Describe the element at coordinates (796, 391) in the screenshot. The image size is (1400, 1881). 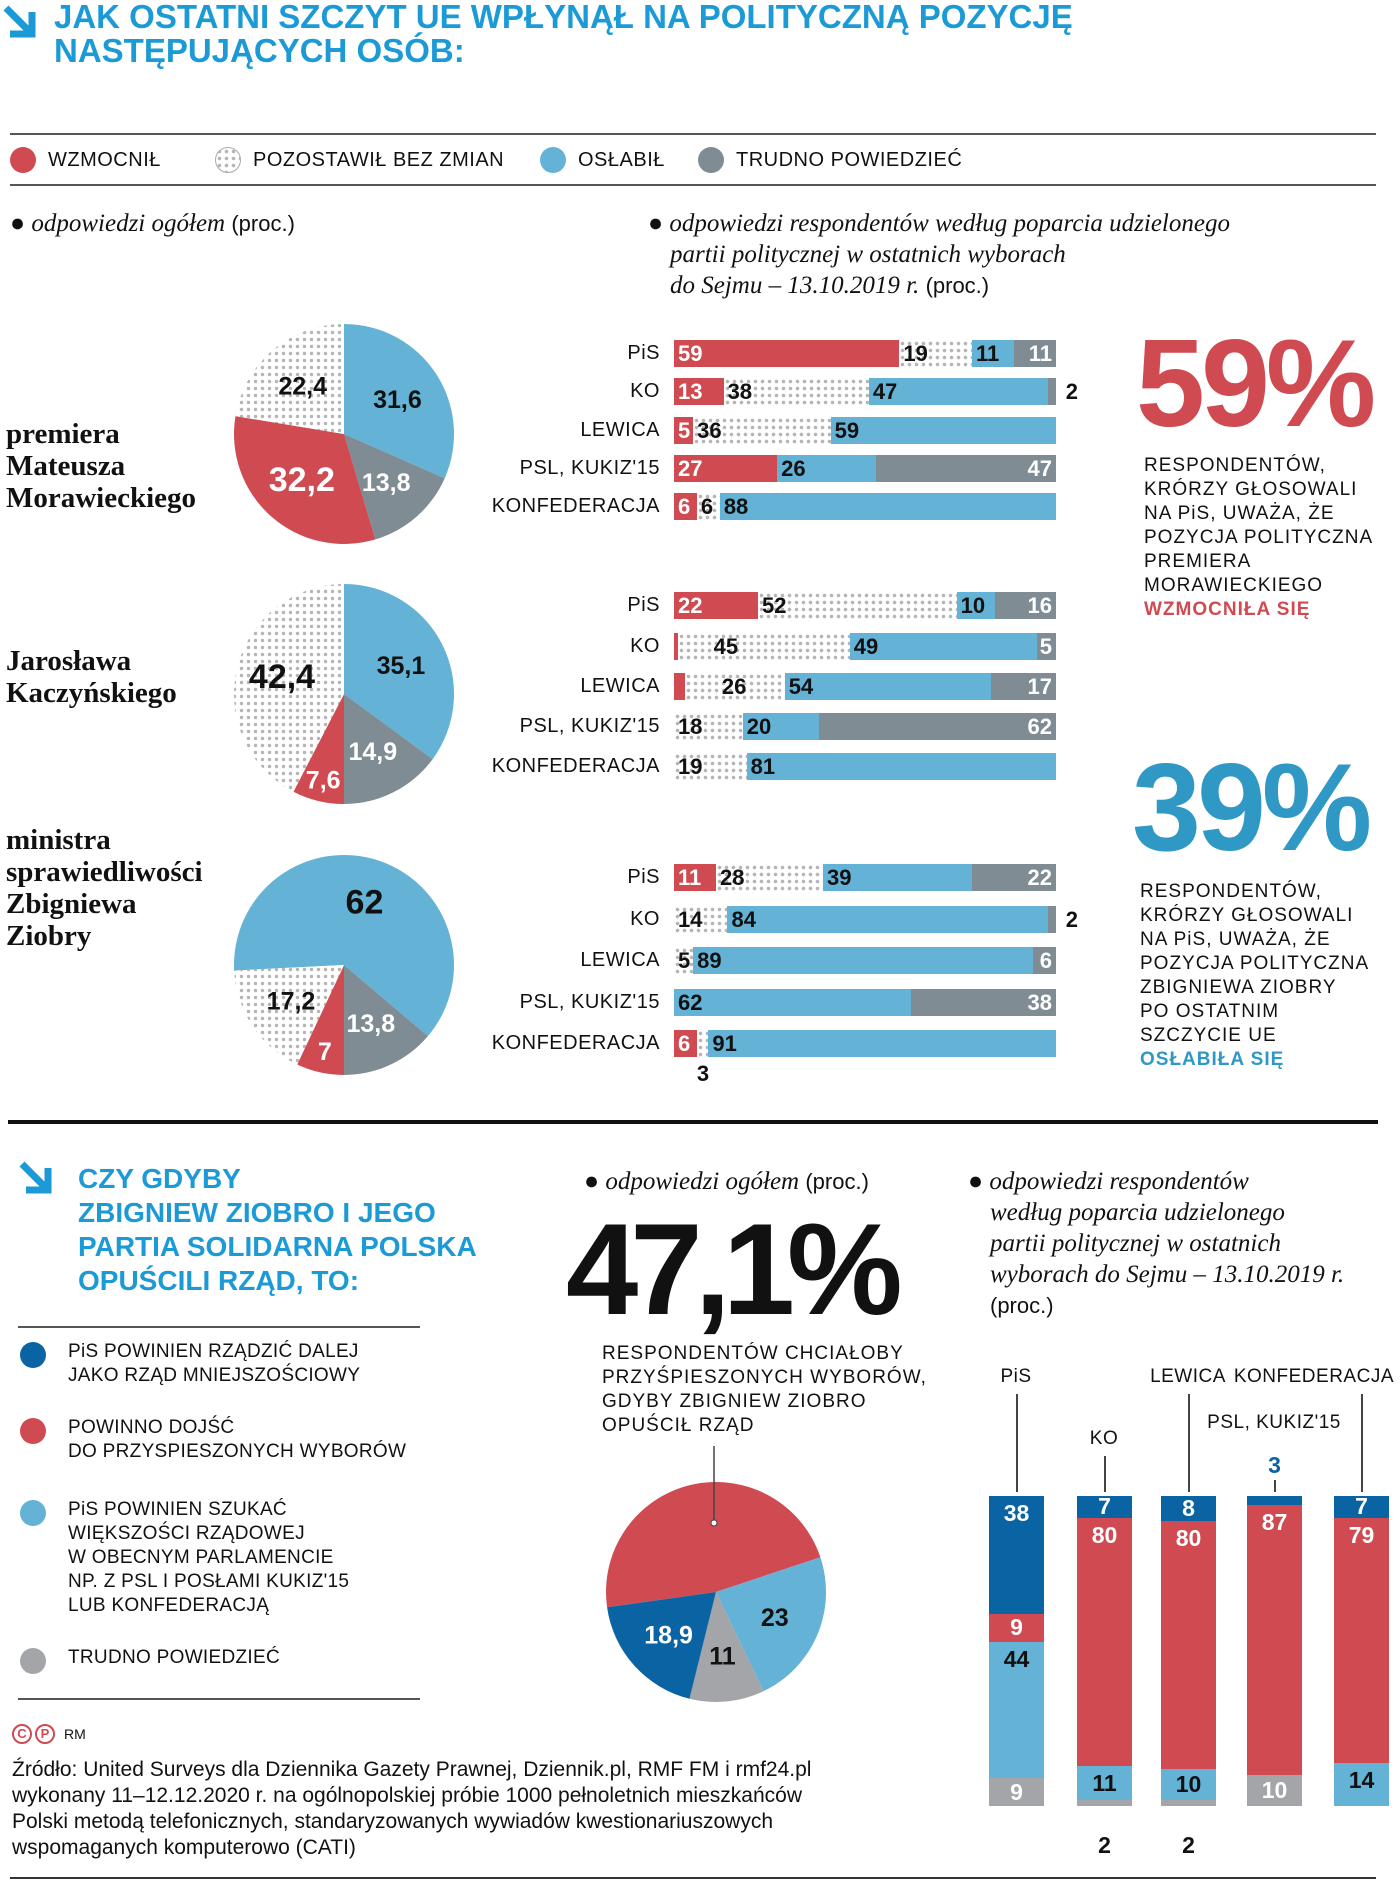
I see `bar-segment: 38` at that location.